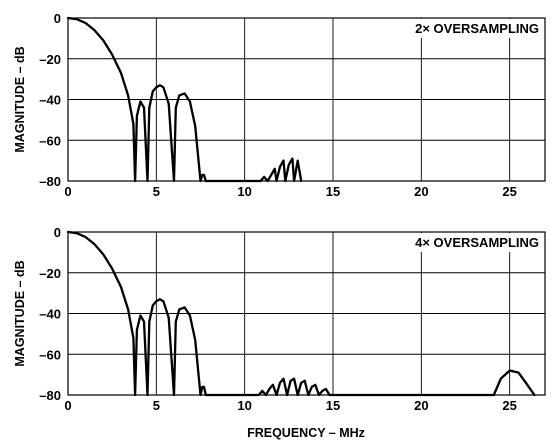 This screenshot has width=555, height=441. Describe the element at coordinates (477, 242) in the screenshot. I see `oversampling-annotation: 4× OVERSAMPLING` at that location.